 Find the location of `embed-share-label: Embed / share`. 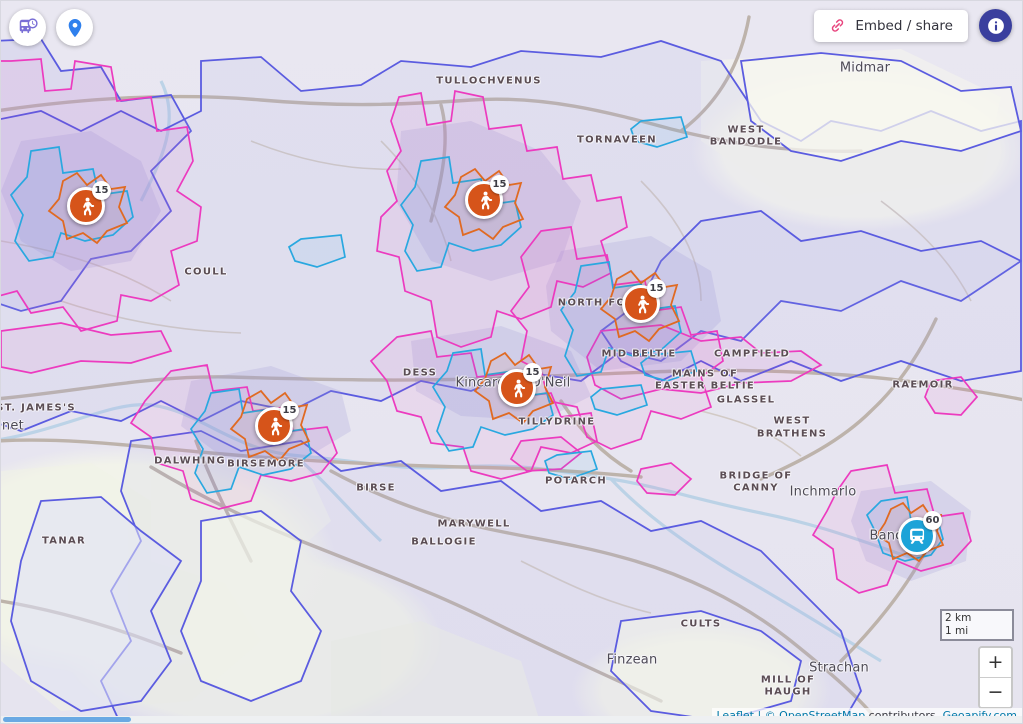

embed-share-label: Embed / share is located at coordinates (904, 25).